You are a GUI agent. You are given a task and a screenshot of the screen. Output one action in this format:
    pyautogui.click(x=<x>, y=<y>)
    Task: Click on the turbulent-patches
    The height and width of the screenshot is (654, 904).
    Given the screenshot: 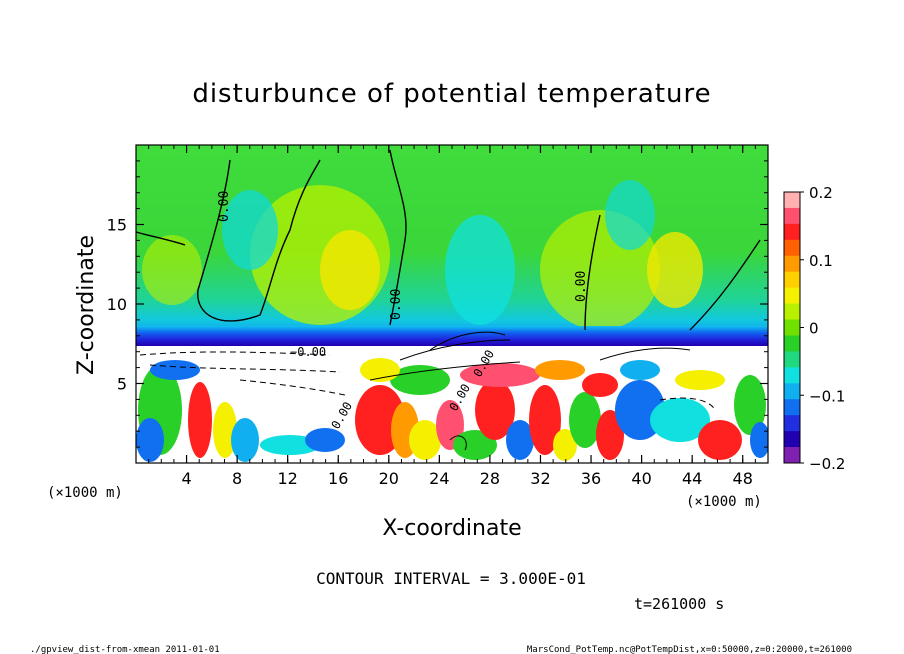 What is the action you would take?
    pyautogui.click(x=452, y=410)
    